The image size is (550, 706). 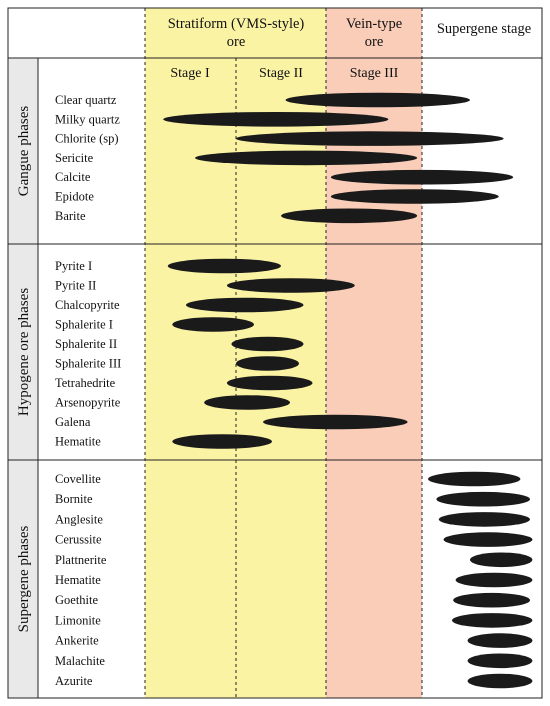 I want to click on group-label-supergene: Supergene phases, so click(x=24, y=578).